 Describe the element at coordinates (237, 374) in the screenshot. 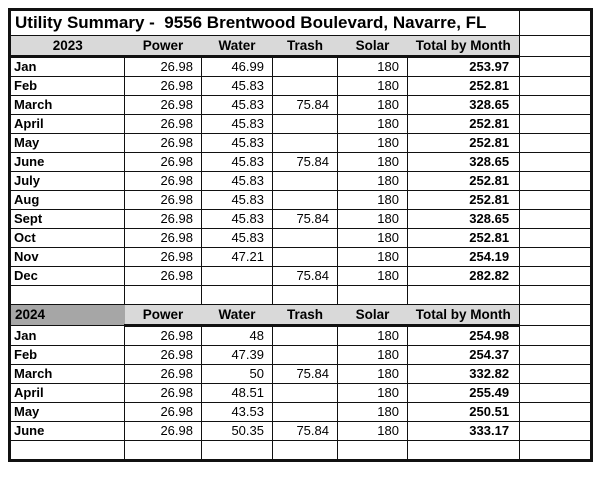

I see `cell-water: 50` at that location.